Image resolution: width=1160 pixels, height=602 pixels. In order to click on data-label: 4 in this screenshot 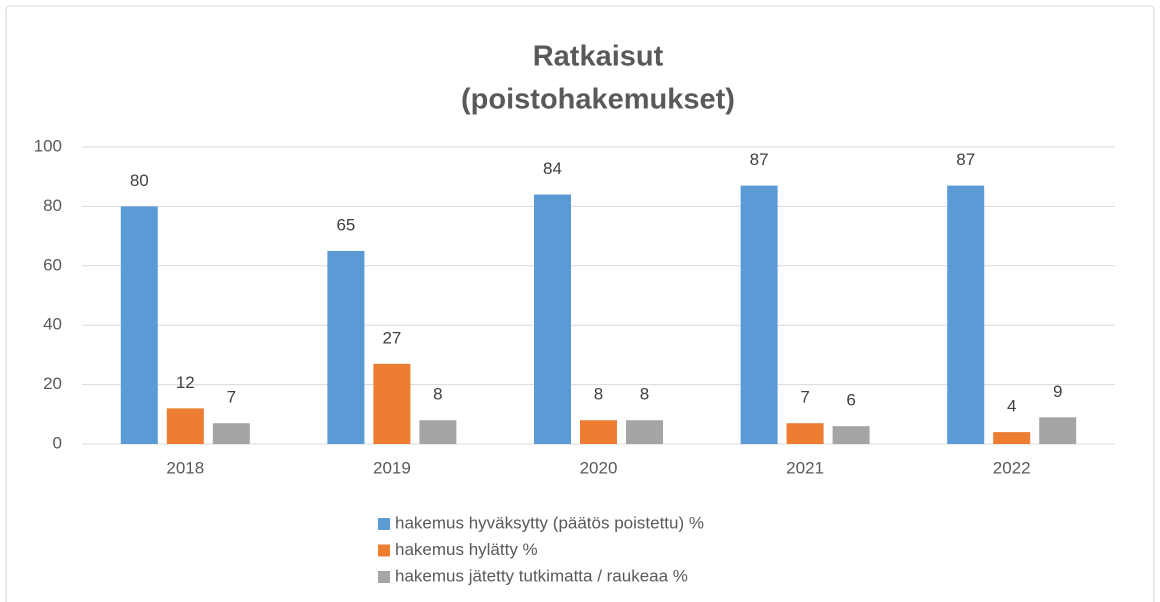, I will do `click(1011, 406)`.